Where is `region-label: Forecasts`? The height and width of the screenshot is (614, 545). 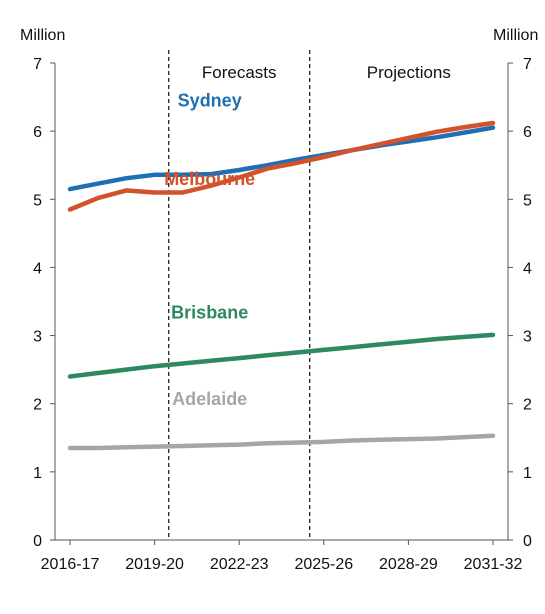
region-label: Forecasts is located at coordinates (239, 72).